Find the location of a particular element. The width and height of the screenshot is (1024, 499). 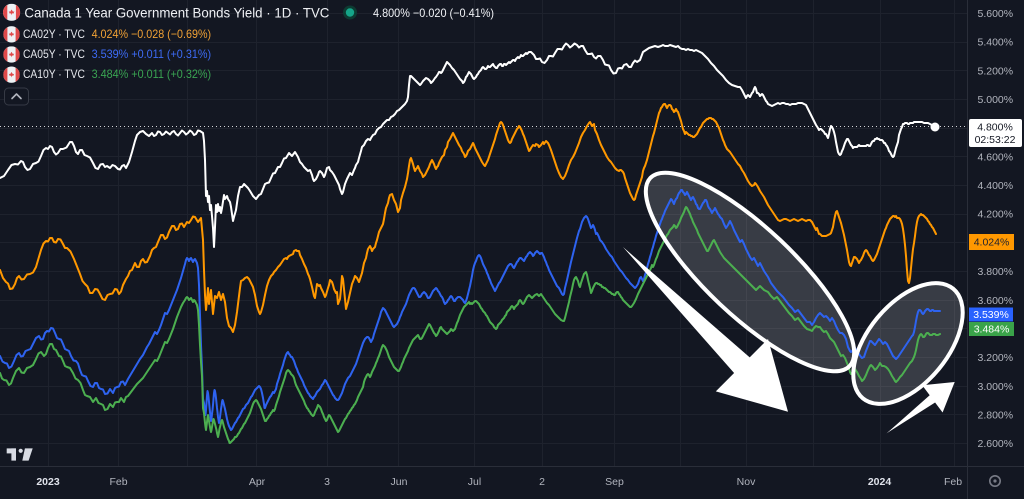

svg-text: 2.800% is located at coordinates (996, 416).